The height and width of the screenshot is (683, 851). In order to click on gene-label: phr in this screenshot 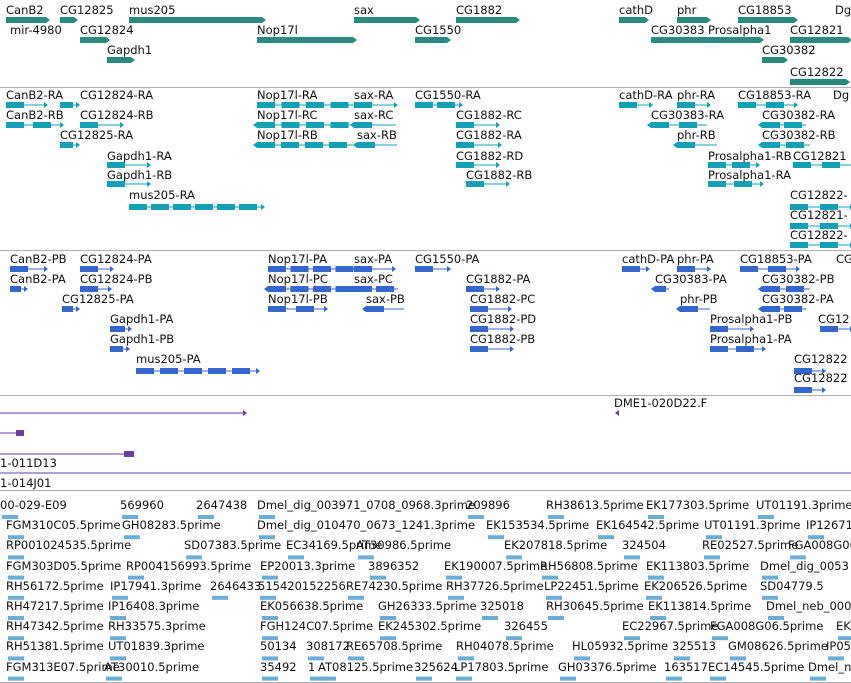, I will do `click(687, 10)`.